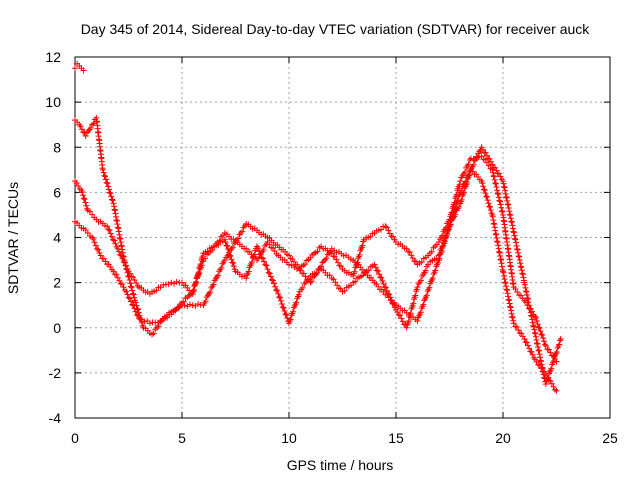 The height and width of the screenshot is (480, 640). I want to click on y-tick-label: 4, so click(57, 238).